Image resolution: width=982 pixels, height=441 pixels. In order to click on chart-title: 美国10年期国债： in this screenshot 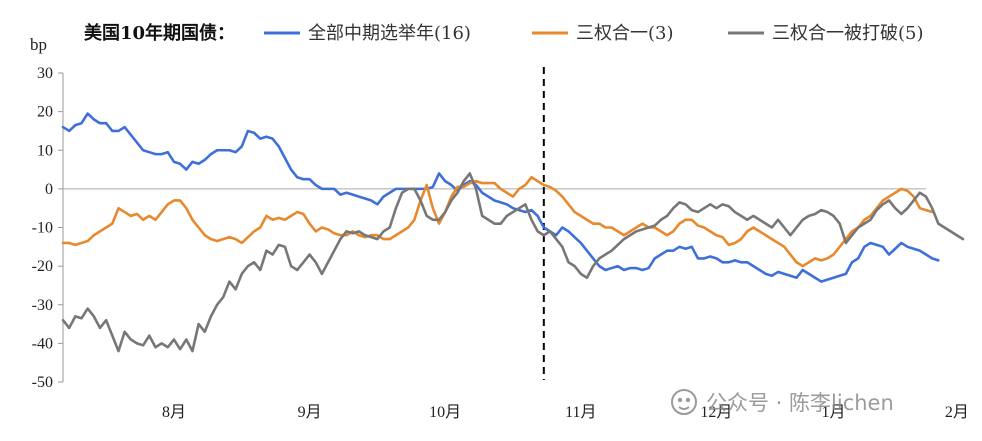, I will do `click(159, 33)`.